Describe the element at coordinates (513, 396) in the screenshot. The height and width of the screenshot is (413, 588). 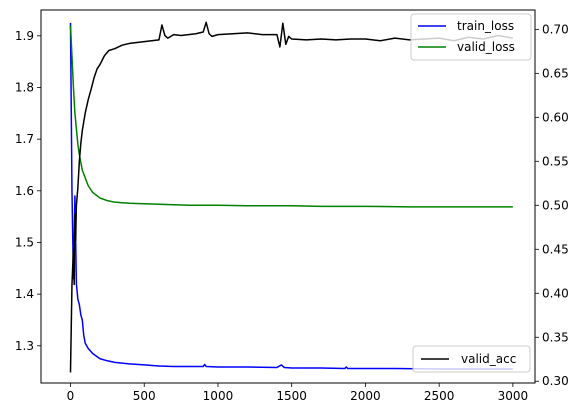
I see `x-tick-label: 3000` at that location.